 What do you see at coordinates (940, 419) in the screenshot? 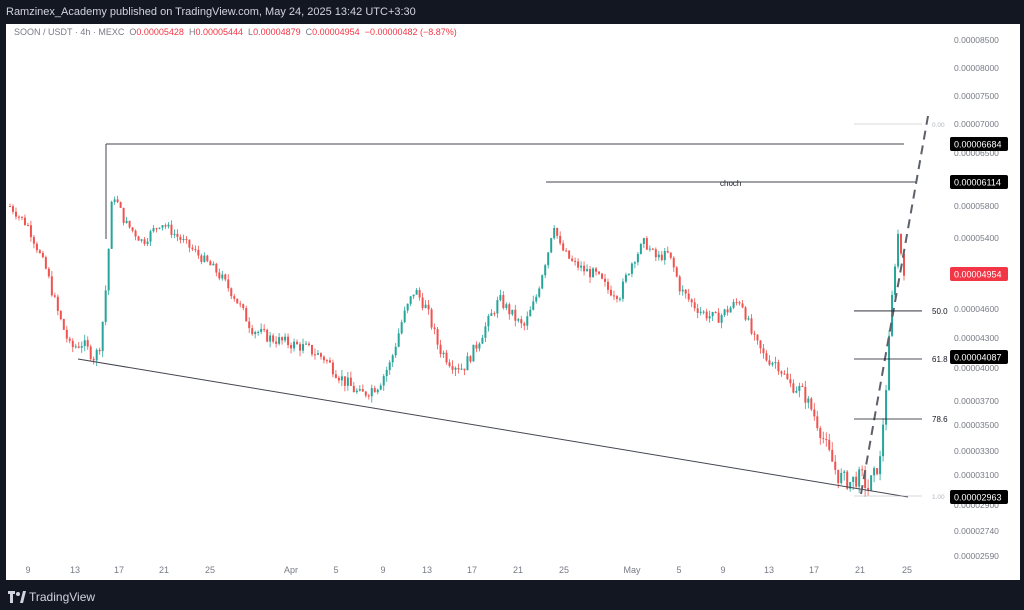
I see `fib-level-label: 78.6` at bounding box center [940, 419].